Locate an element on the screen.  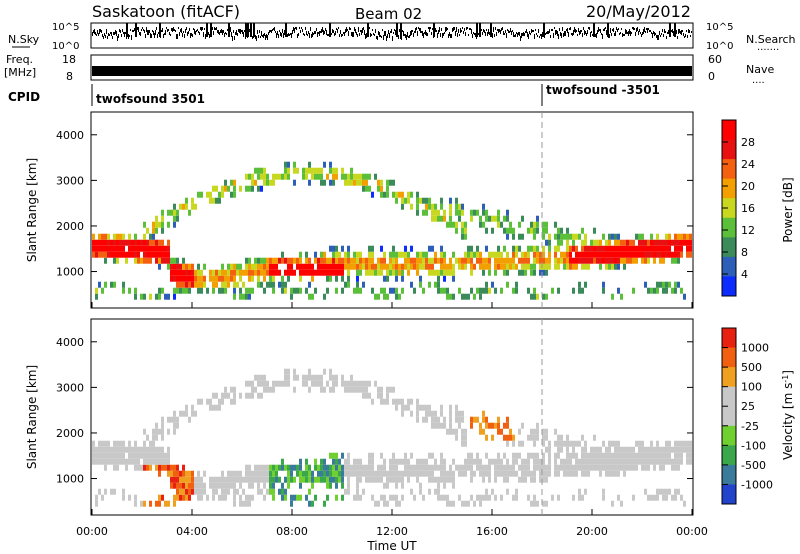
date-title: 20/May/2012 is located at coordinates (638, 11).